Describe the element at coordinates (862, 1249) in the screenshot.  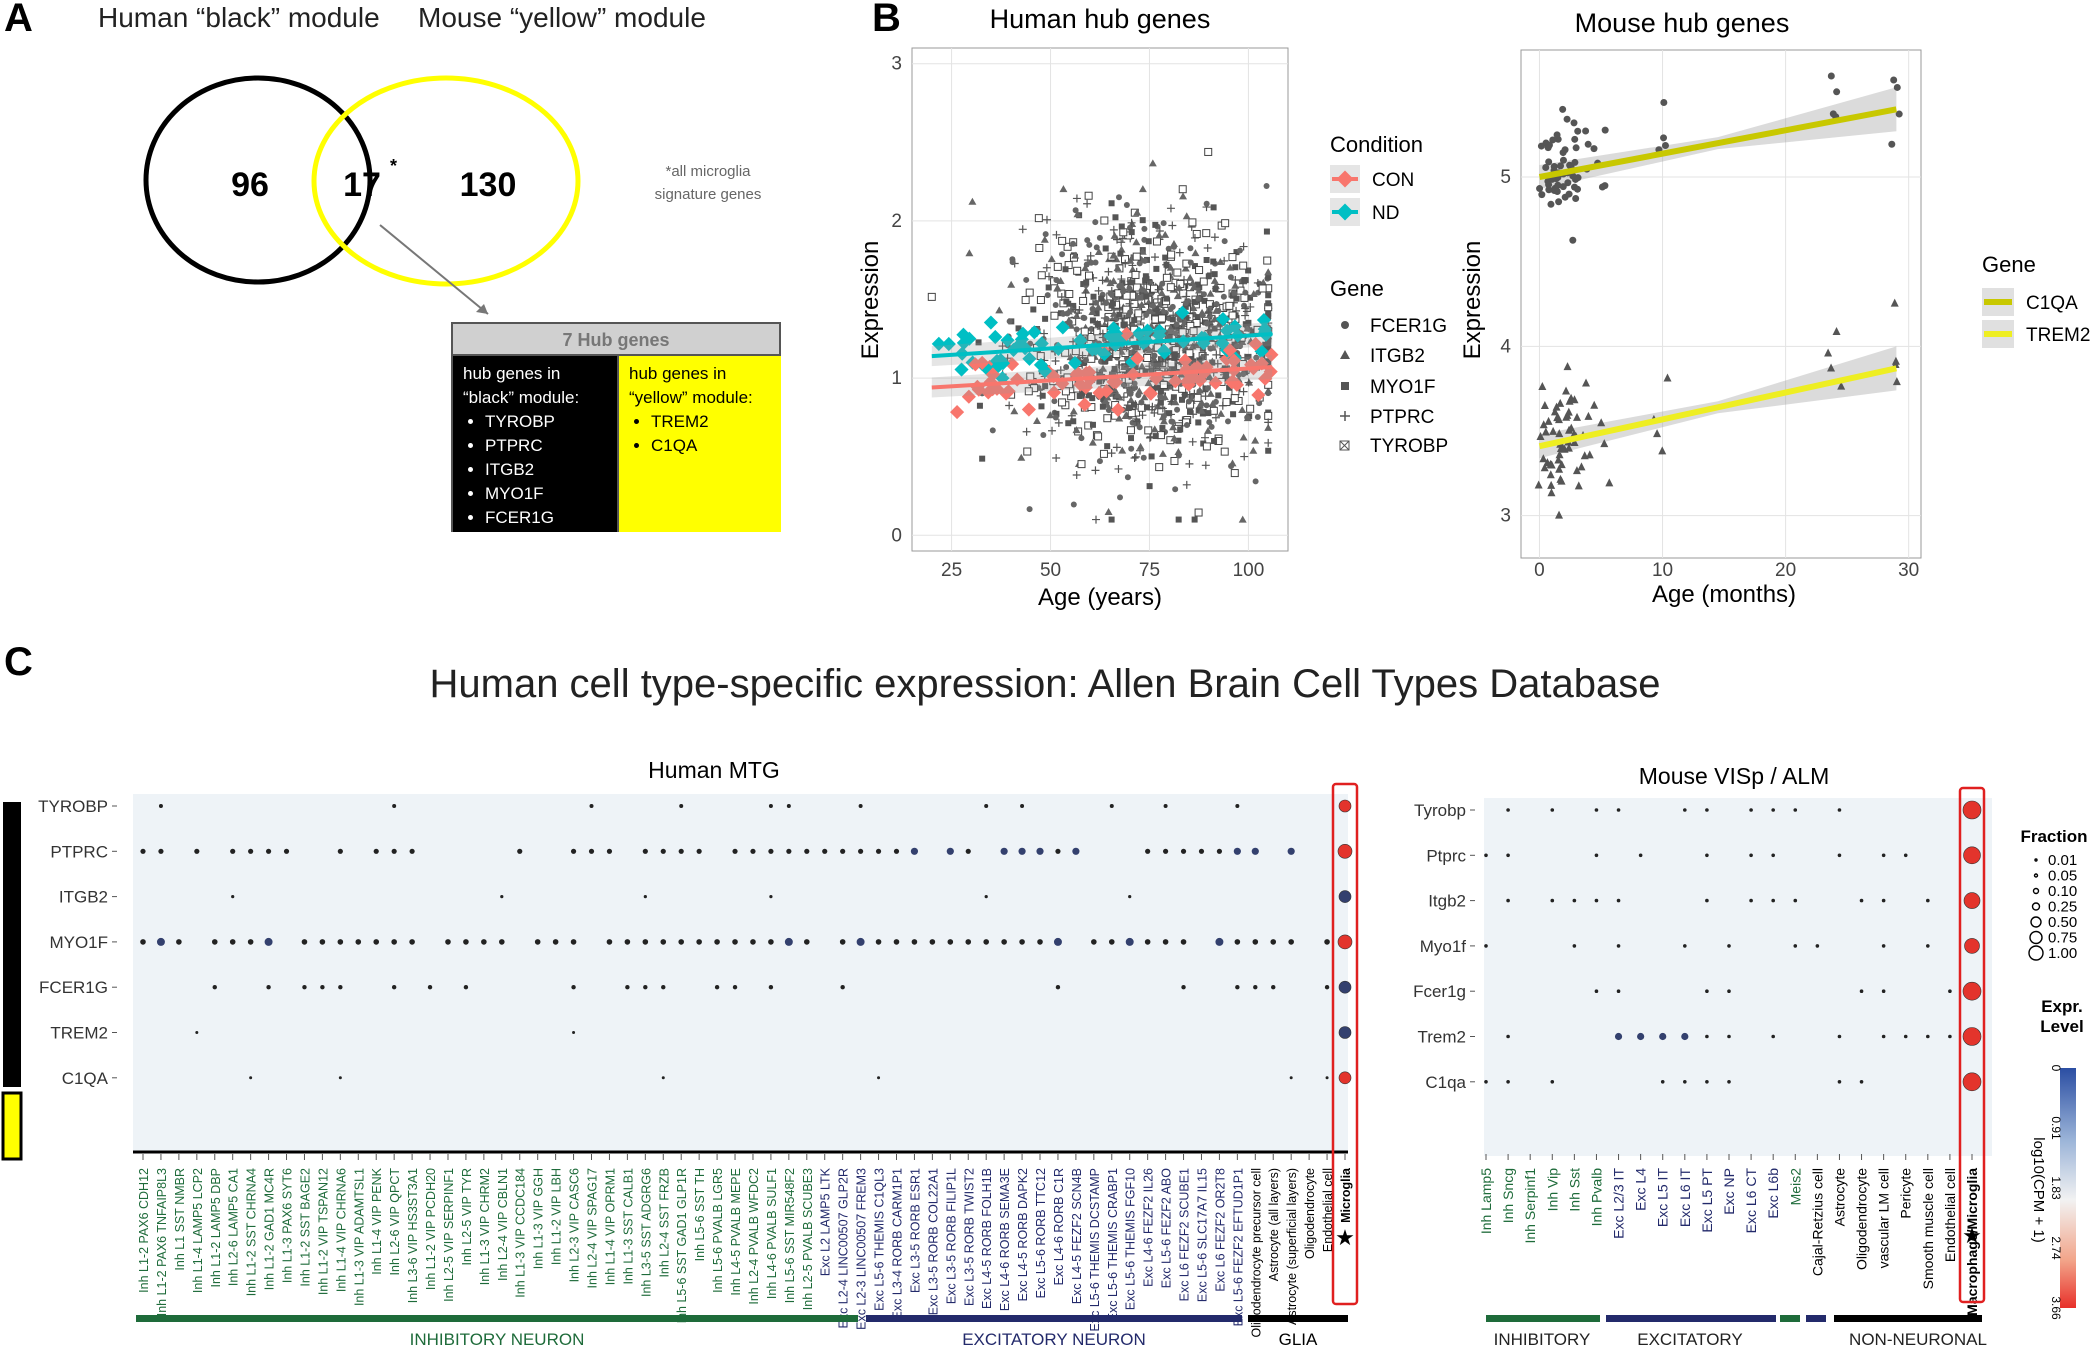
I see `column-label: Exc L2-3 LINC00507 FREM3` at that location.